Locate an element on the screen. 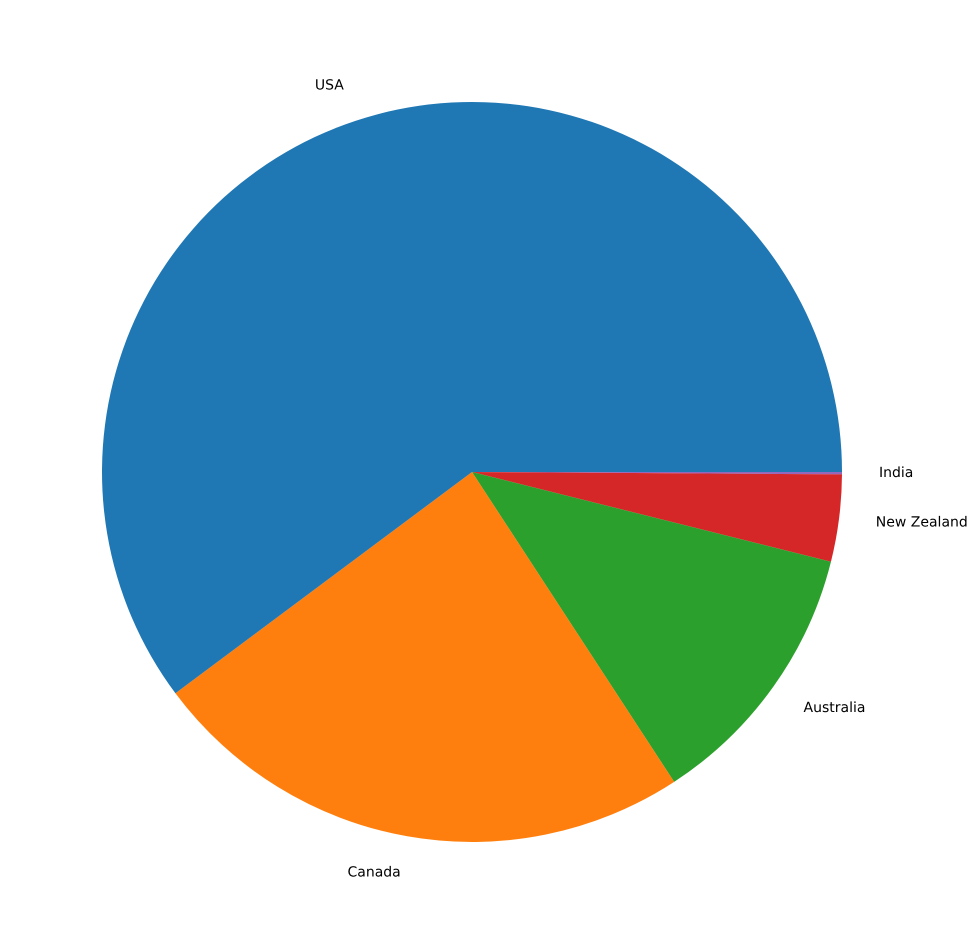 This screenshot has width=976, height=944. slice-label: India is located at coordinates (896, 472).